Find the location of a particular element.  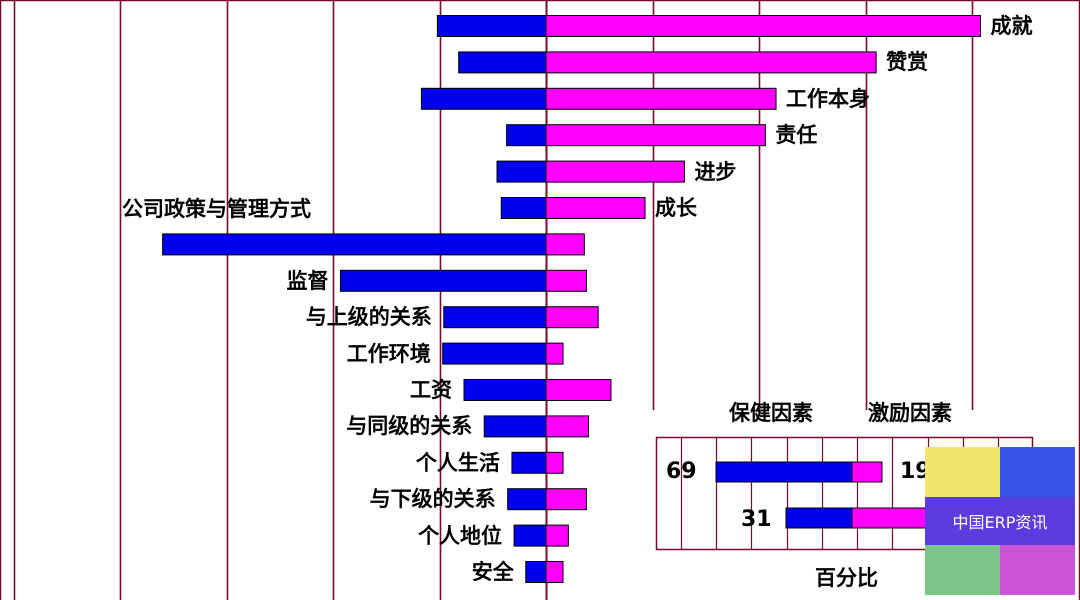

category-label-13: 与下级的关系 is located at coordinates (432, 499).